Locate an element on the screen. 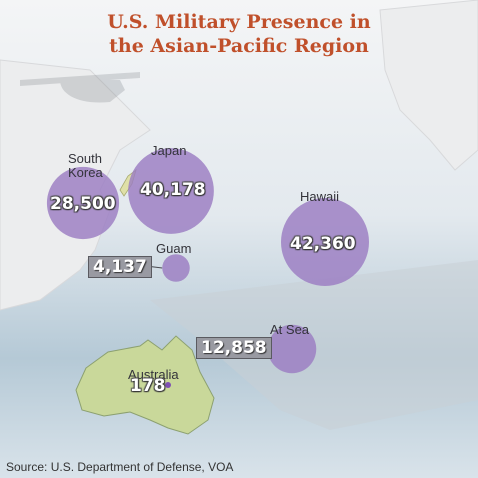  value-label-hawaii: 42,360 is located at coordinates (323, 244).